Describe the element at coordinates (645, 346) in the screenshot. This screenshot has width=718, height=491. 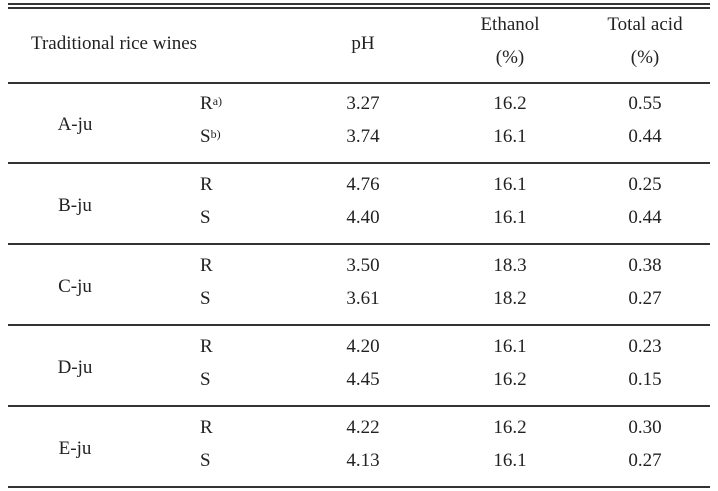
I see `total-acid-value: 0.23` at that location.